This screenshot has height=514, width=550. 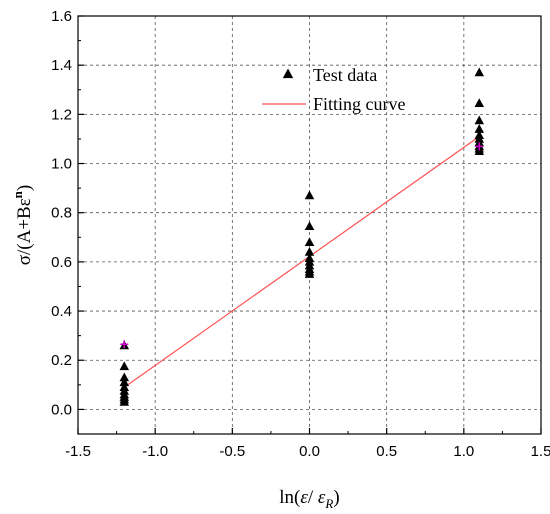 I want to click on y-tick-label: 1.0, so click(x=61, y=164).